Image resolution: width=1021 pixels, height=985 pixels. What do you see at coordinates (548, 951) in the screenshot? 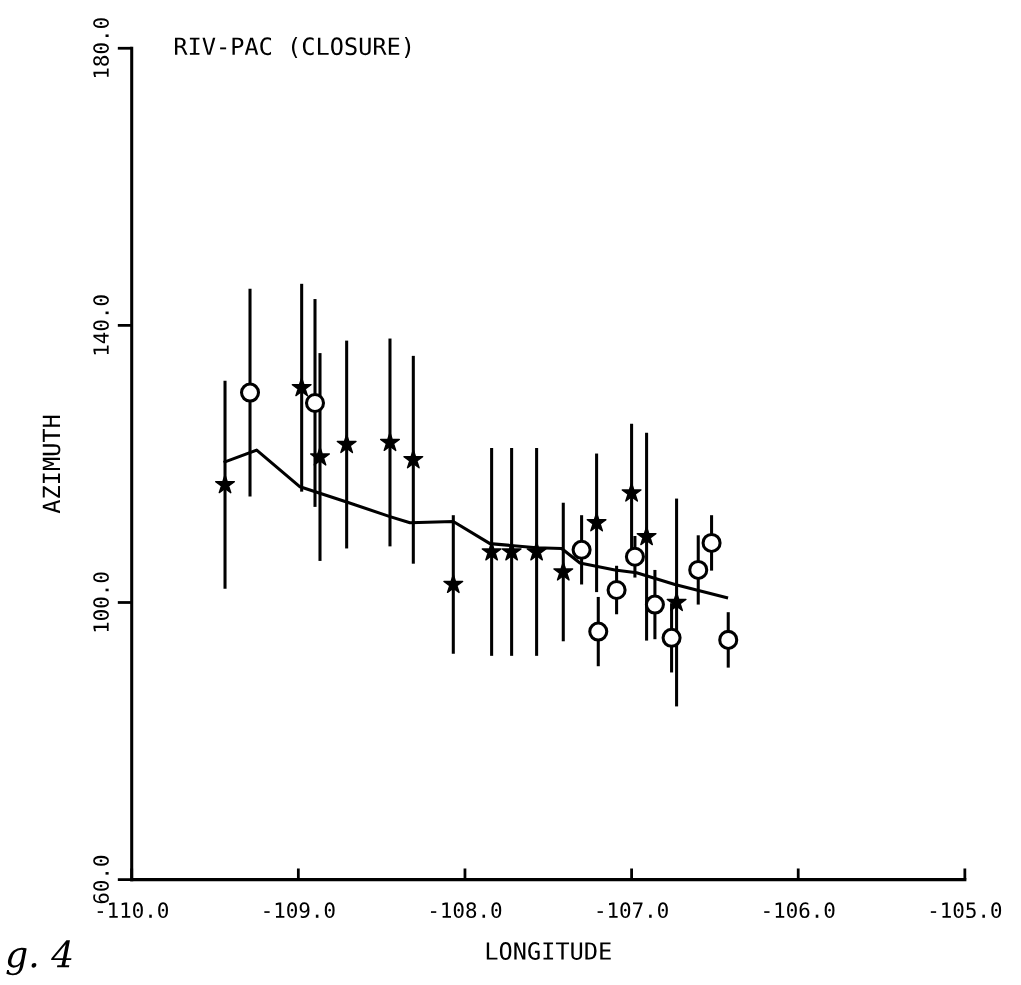
I see `x-axis-title: LONGITUDE` at bounding box center [548, 951].